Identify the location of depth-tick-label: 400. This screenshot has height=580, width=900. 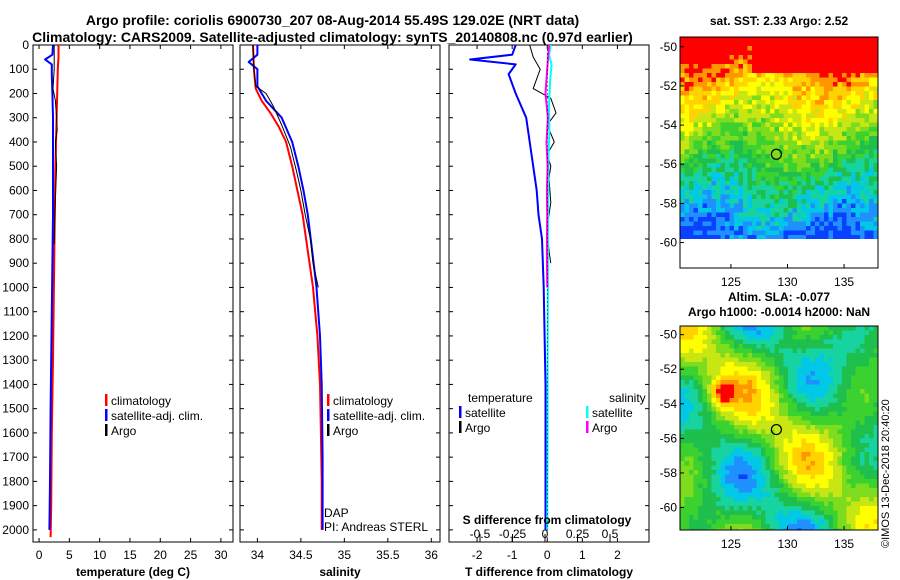
(19, 142).